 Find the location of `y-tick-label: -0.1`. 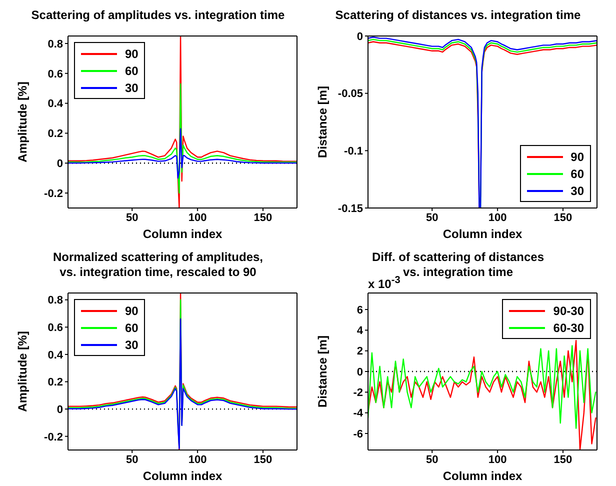

y-tick-label: -0.1 is located at coordinates (353, 152).